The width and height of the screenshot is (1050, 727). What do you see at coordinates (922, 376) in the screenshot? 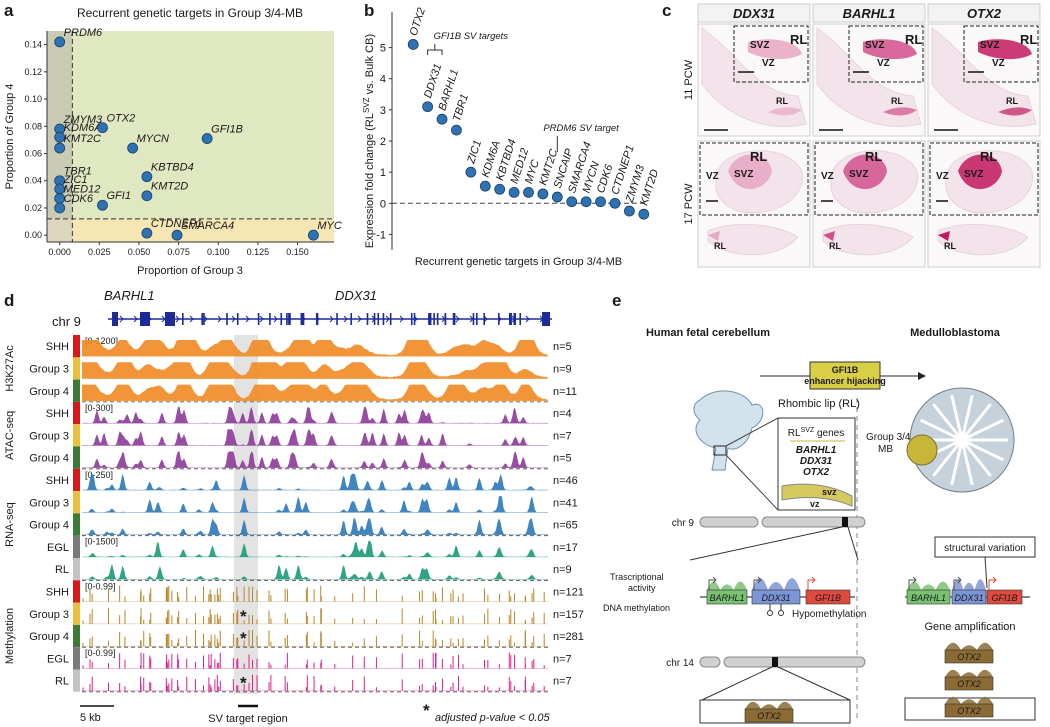
I see `arrowhead` at bounding box center [922, 376].